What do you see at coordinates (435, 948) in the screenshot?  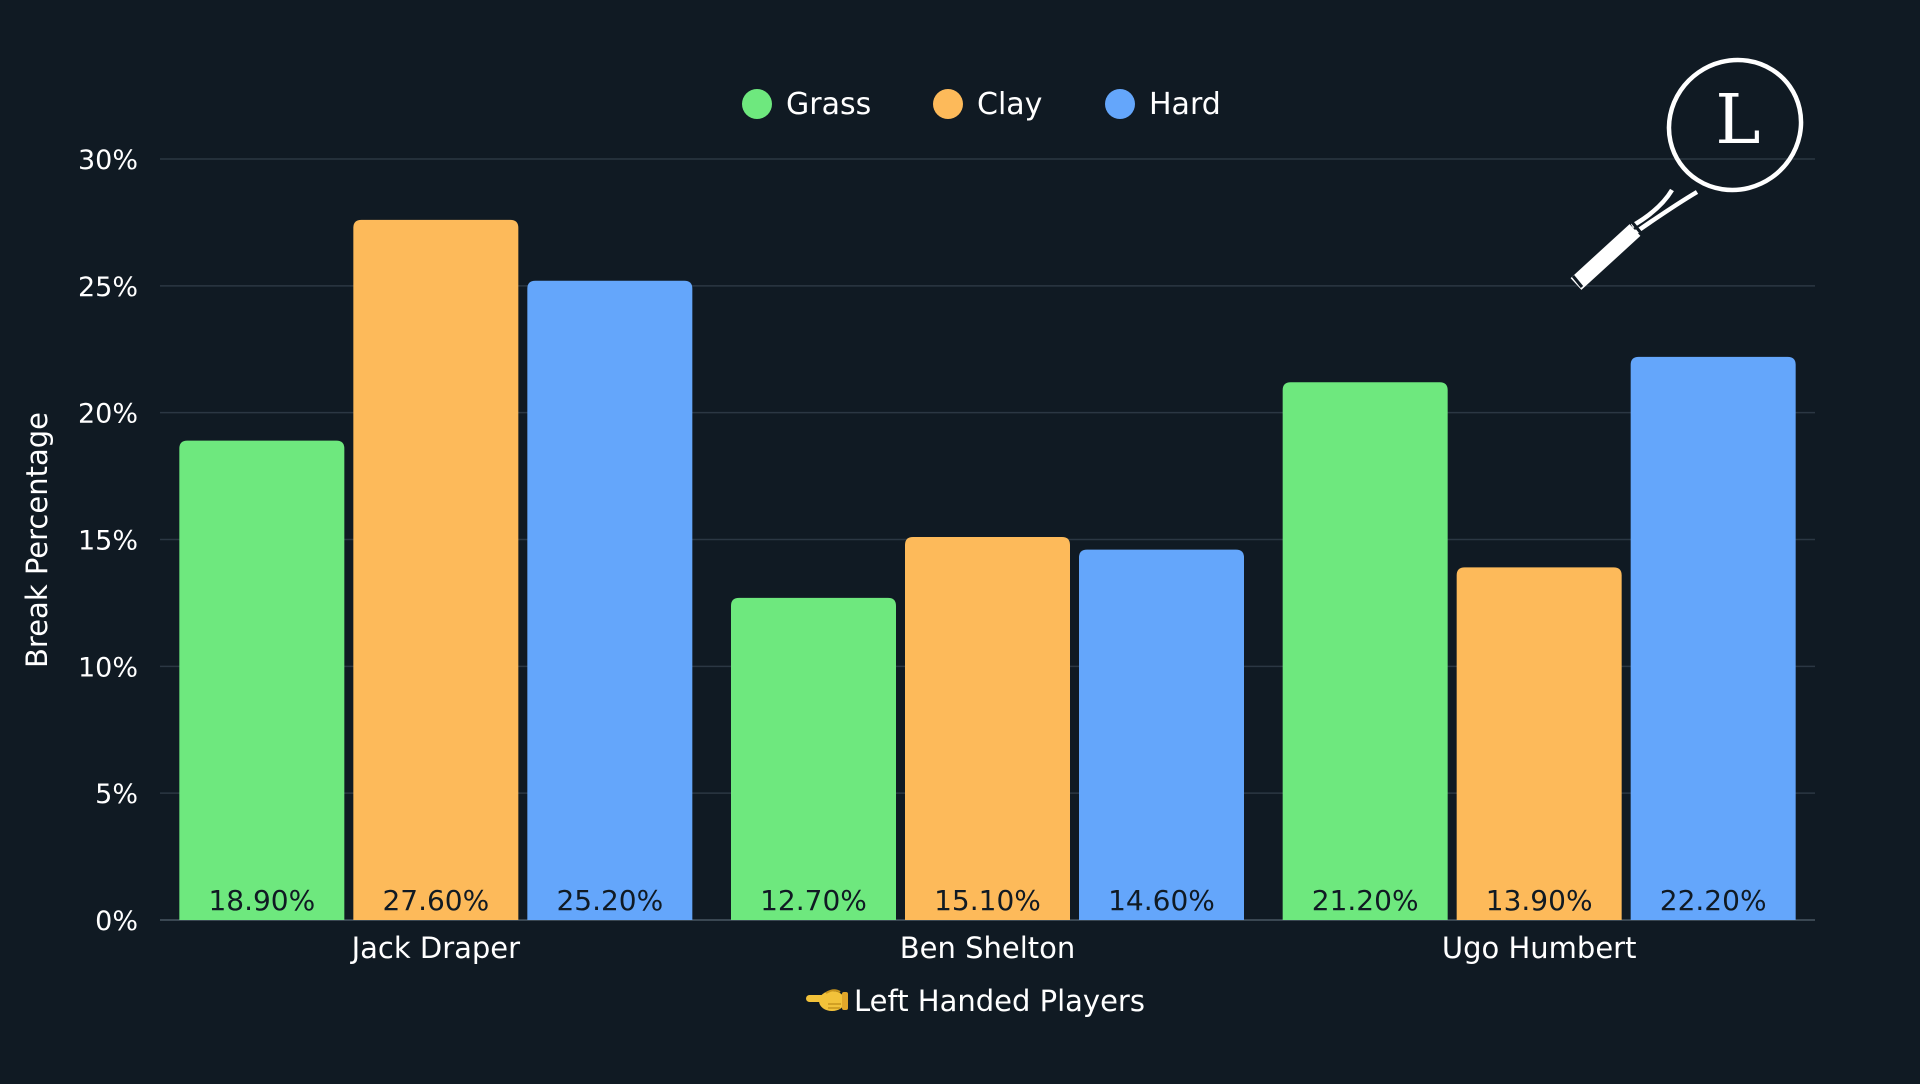 I see `x-category-label: Jack Draper` at bounding box center [435, 948].